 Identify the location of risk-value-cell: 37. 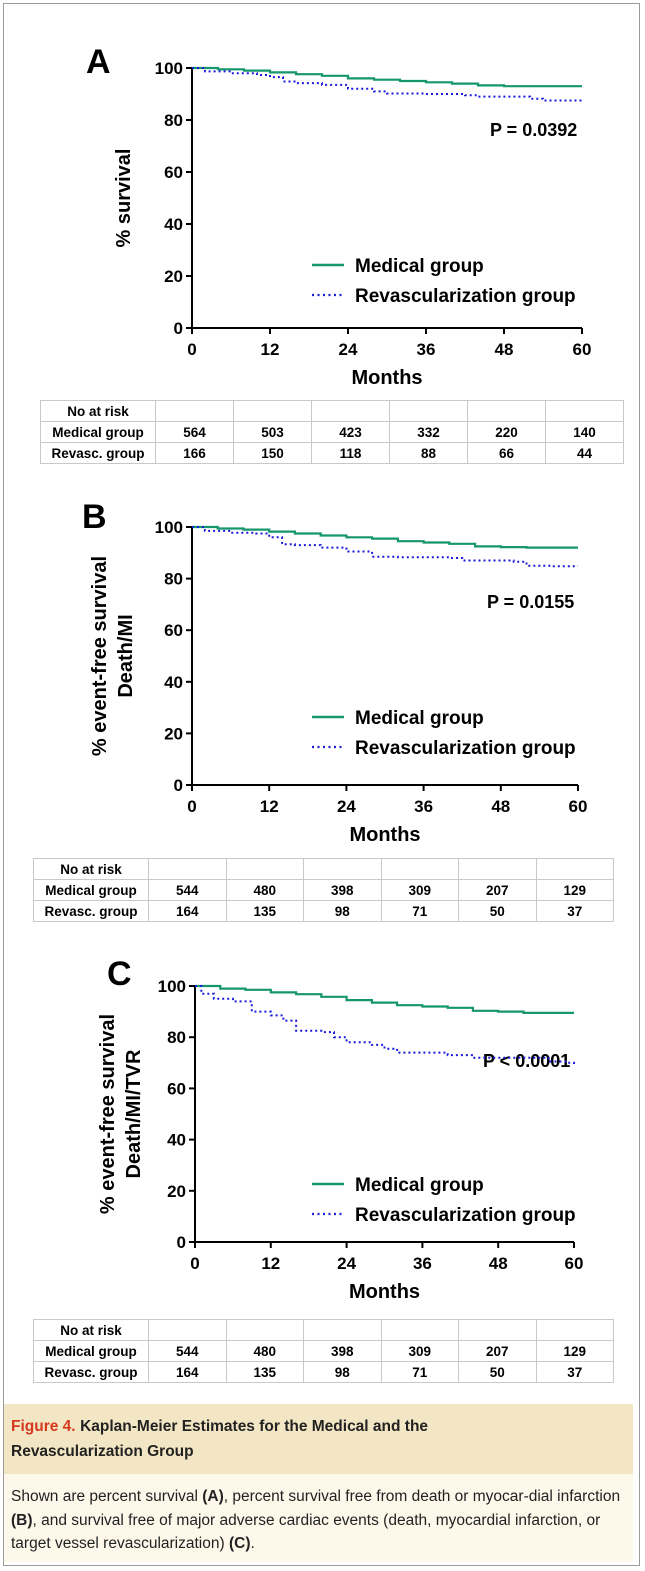
(574, 1372).